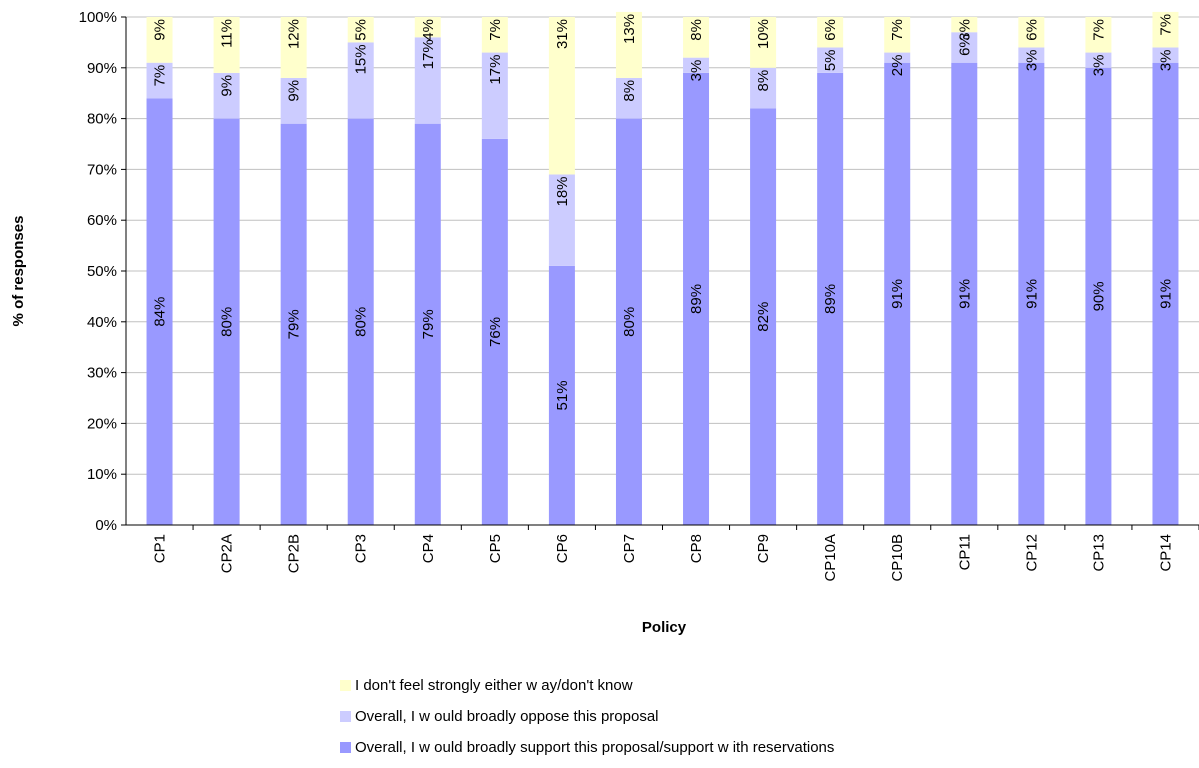  Describe the element at coordinates (629, 548) in the screenshot. I see `x-tick-label: CP7` at that location.